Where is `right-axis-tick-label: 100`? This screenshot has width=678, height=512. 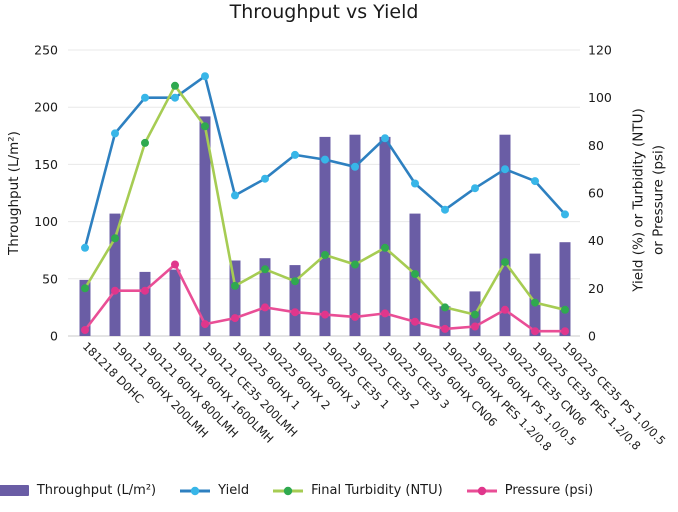 right-axis-tick-label: 100 is located at coordinates (600, 97).